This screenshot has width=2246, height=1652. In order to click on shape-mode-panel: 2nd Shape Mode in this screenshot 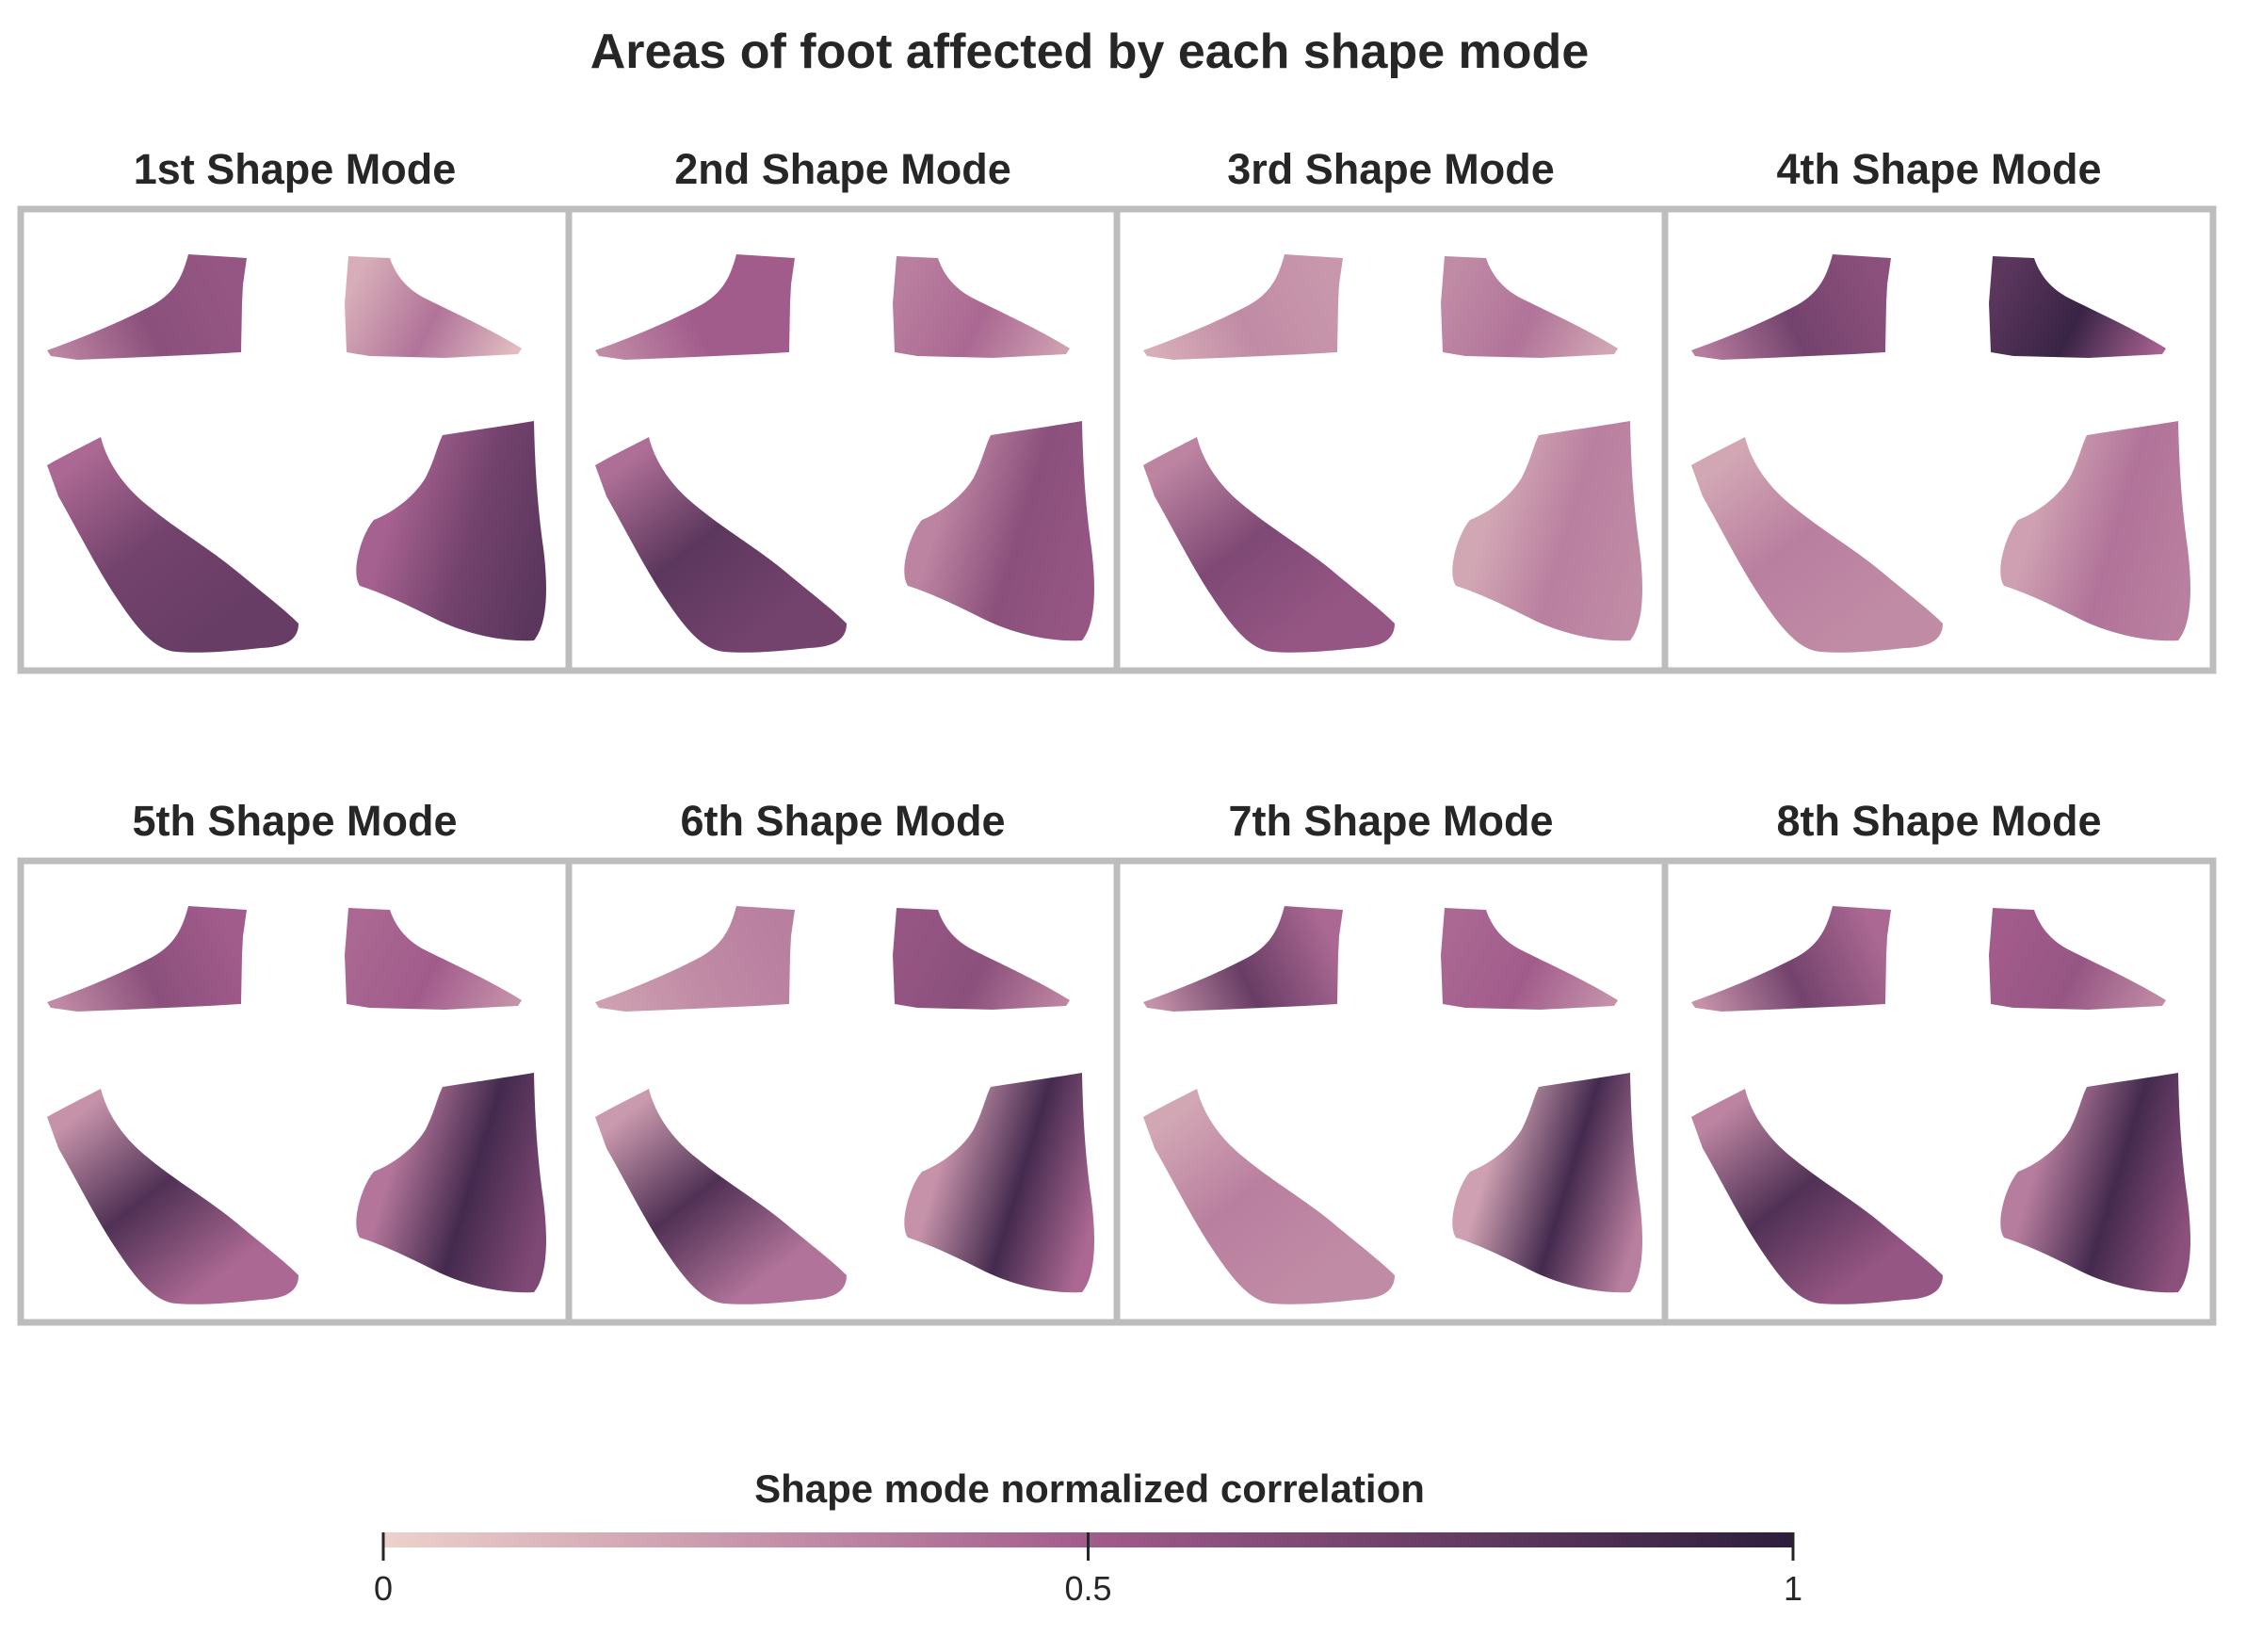, I will do `click(843, 409)`.